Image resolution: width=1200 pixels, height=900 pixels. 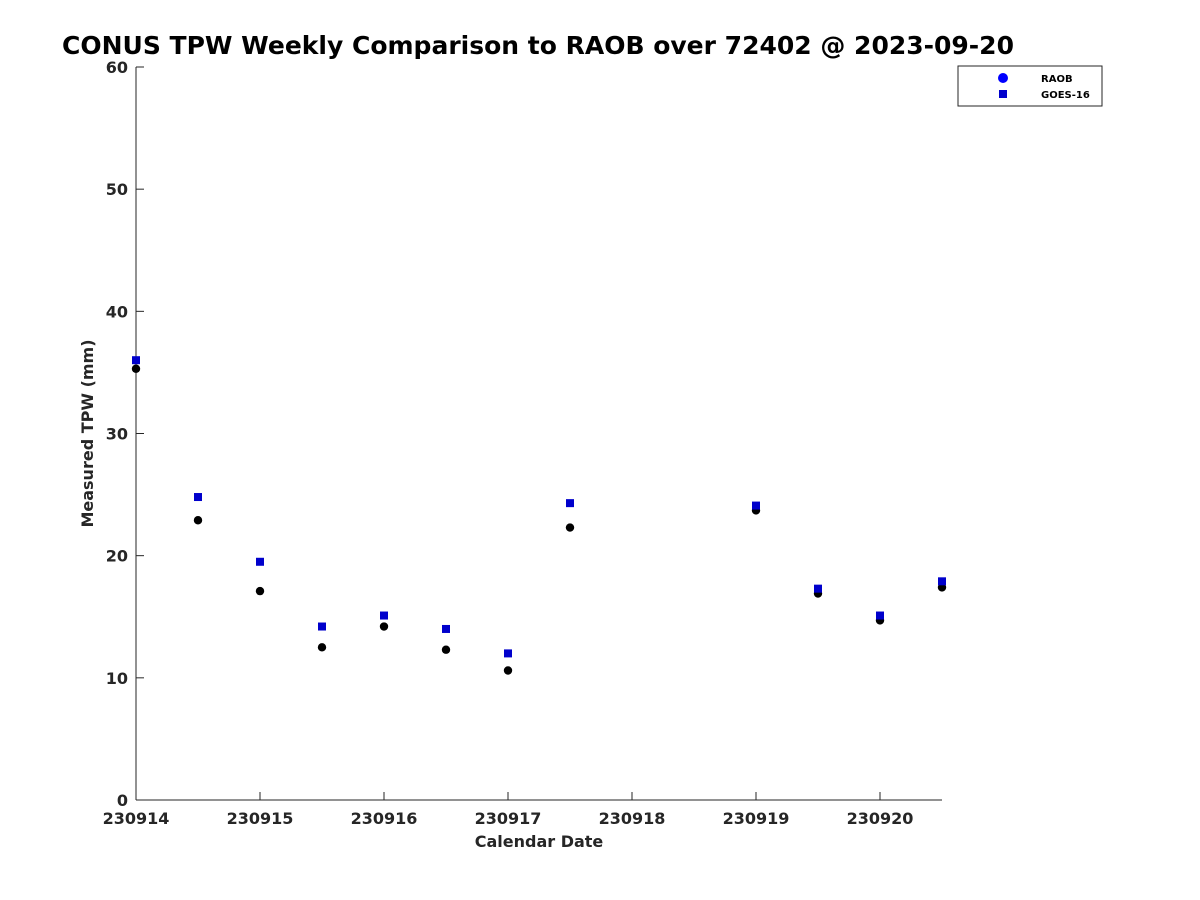 I want to click on x-tick-label: 230918, so click(x=632, y=818).